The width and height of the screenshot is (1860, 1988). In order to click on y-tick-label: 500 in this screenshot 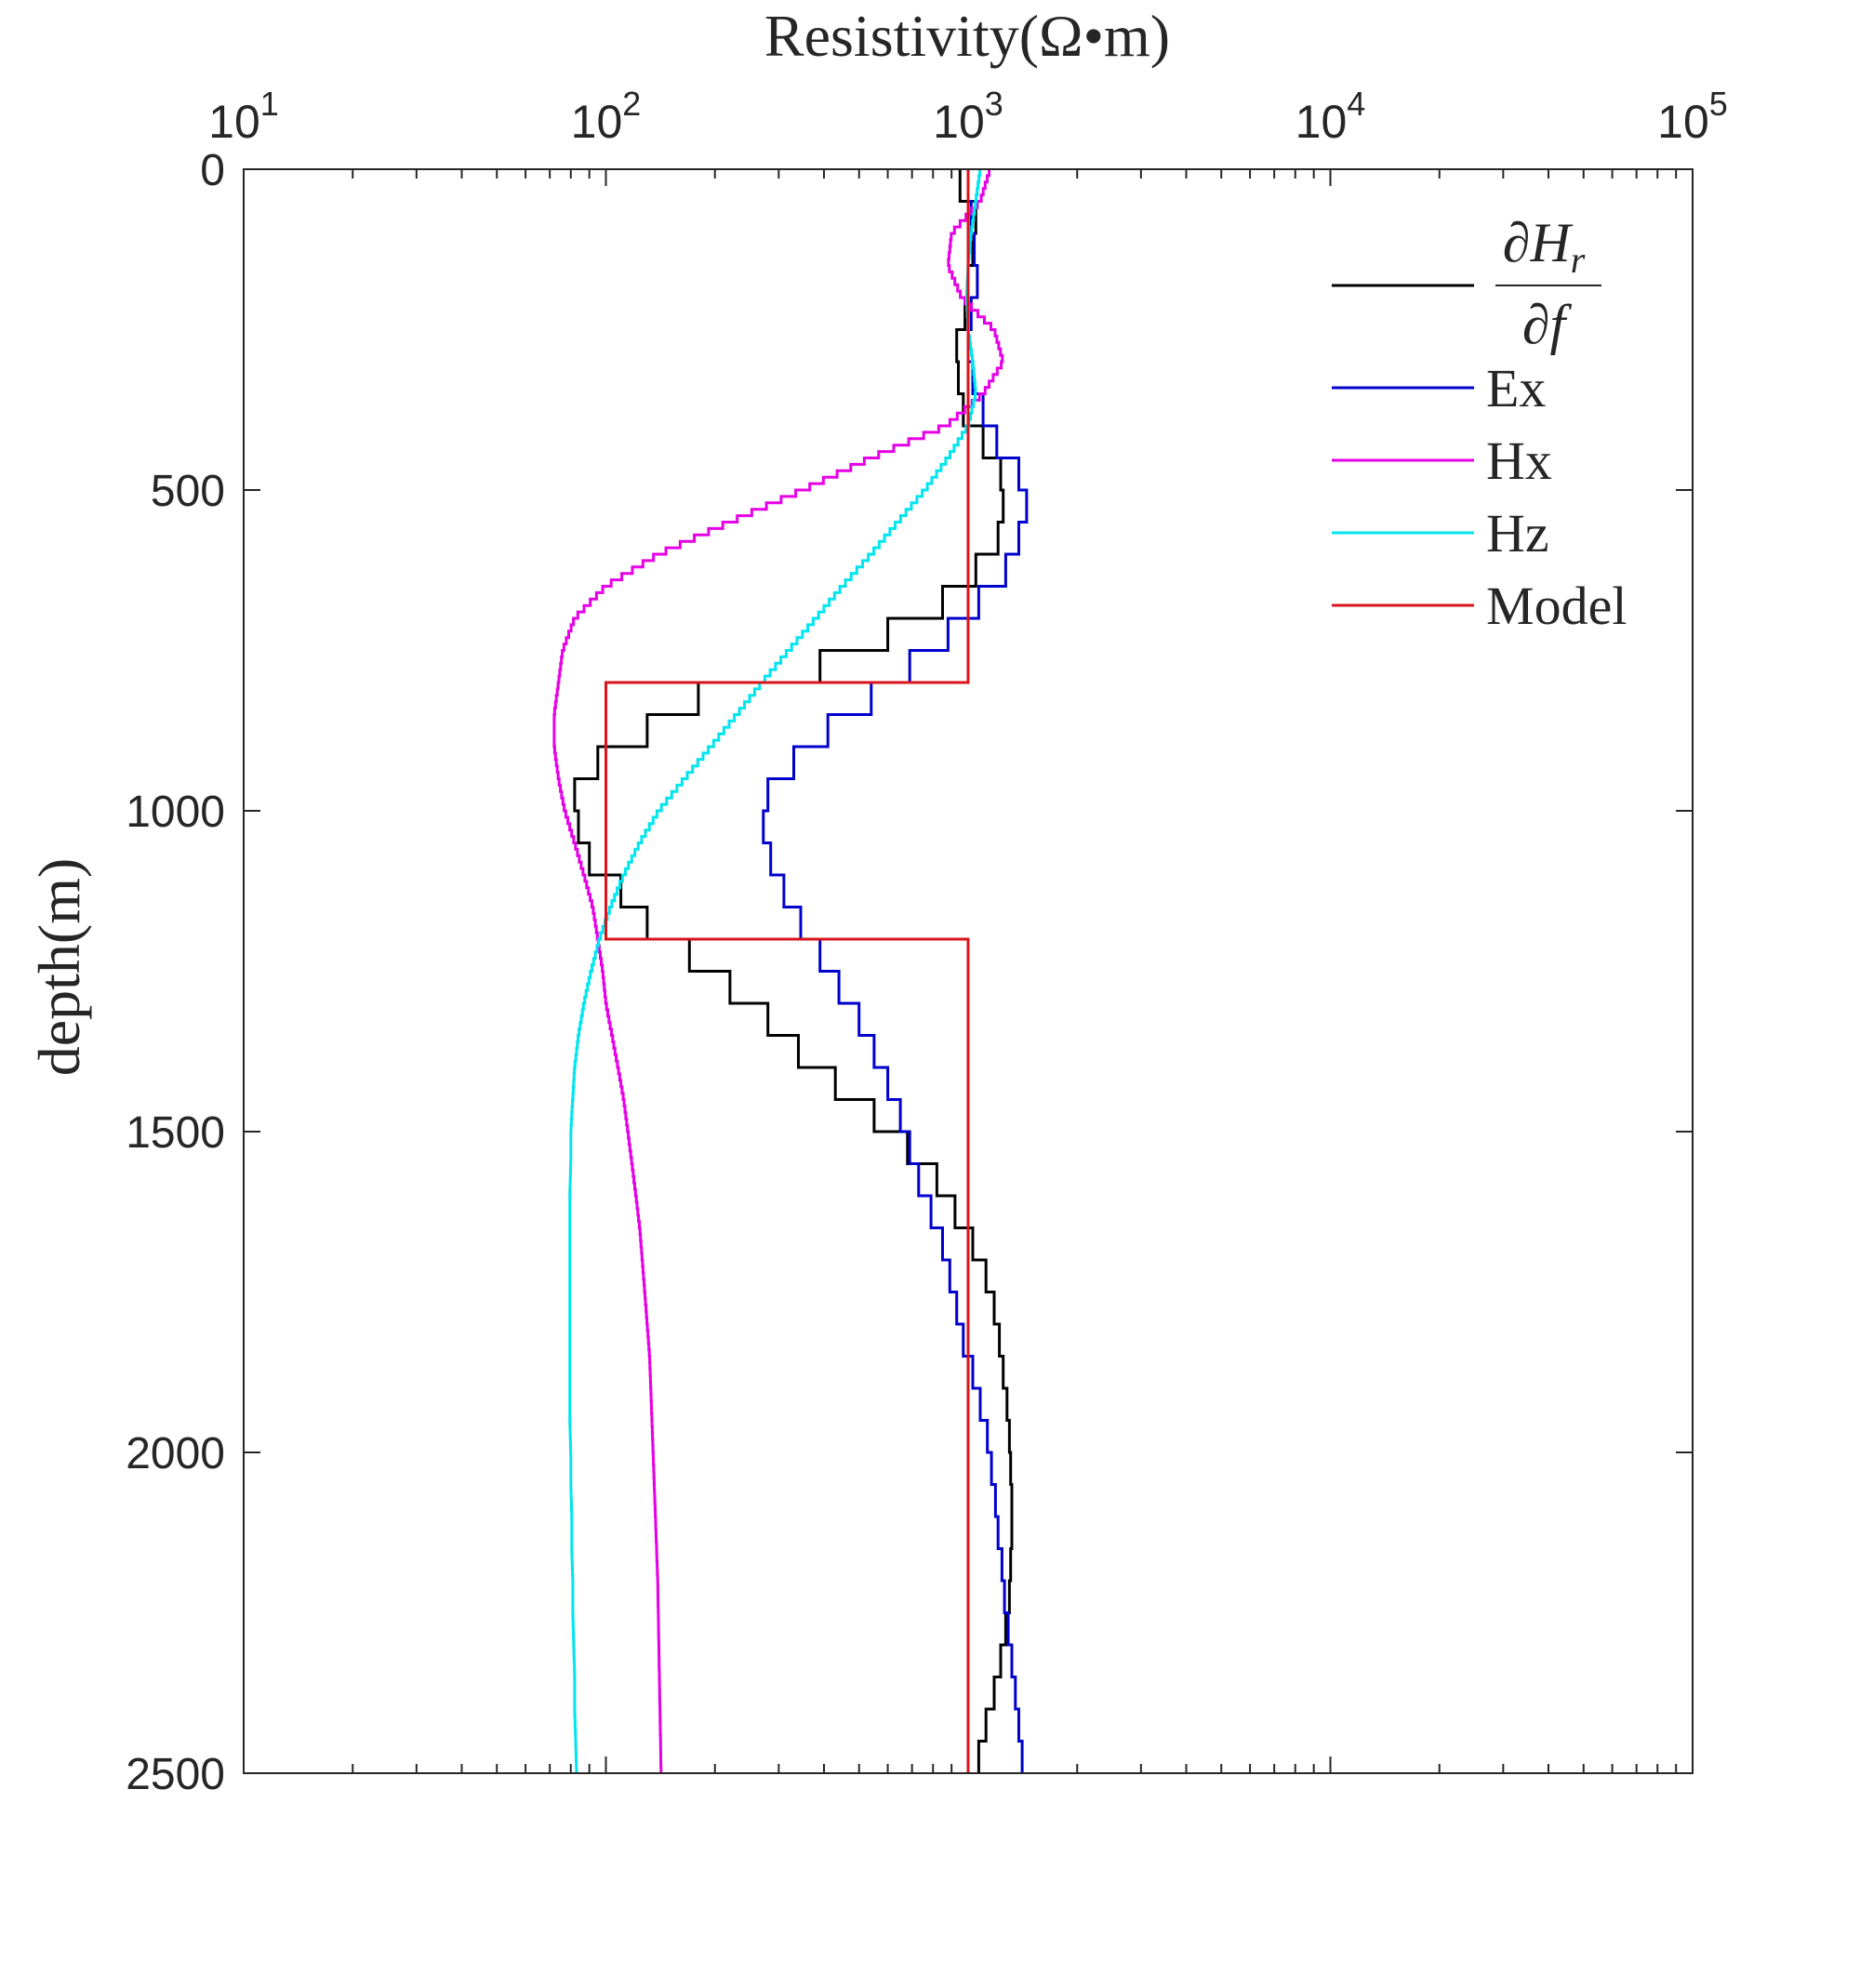, I will do `click(188, 491)`.